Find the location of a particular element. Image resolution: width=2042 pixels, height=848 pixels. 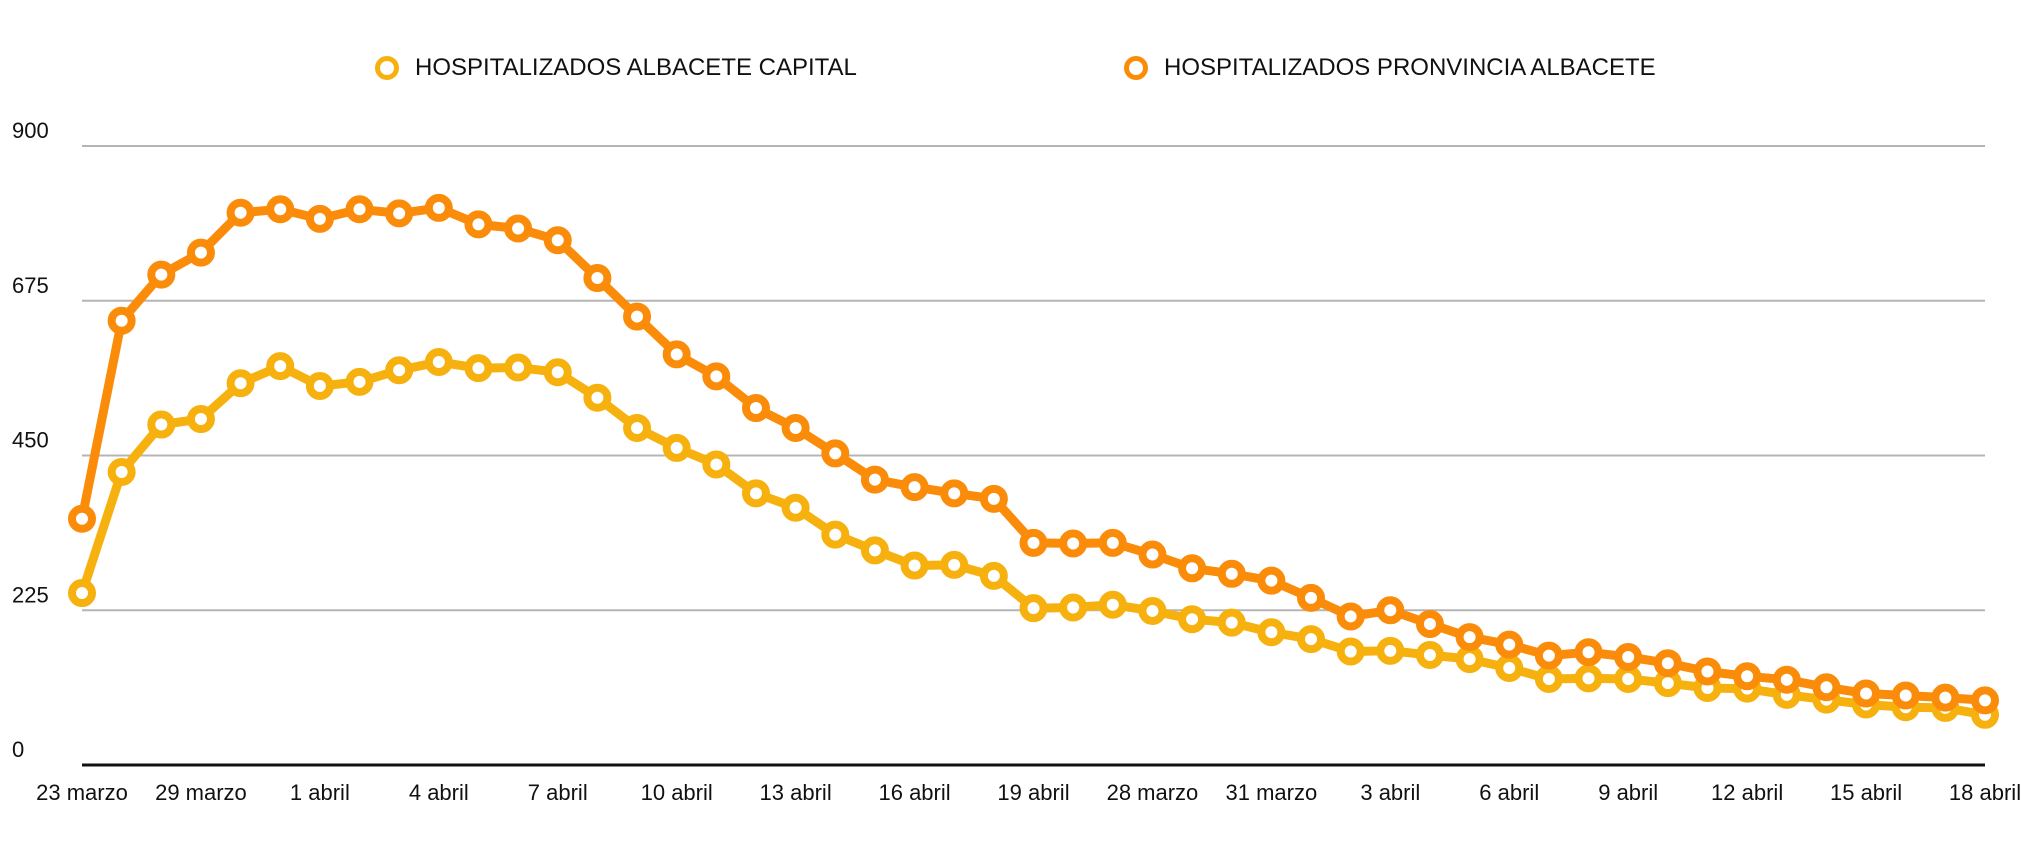

x-tick-label: 23 marzo is located at coordinates (82, 792).